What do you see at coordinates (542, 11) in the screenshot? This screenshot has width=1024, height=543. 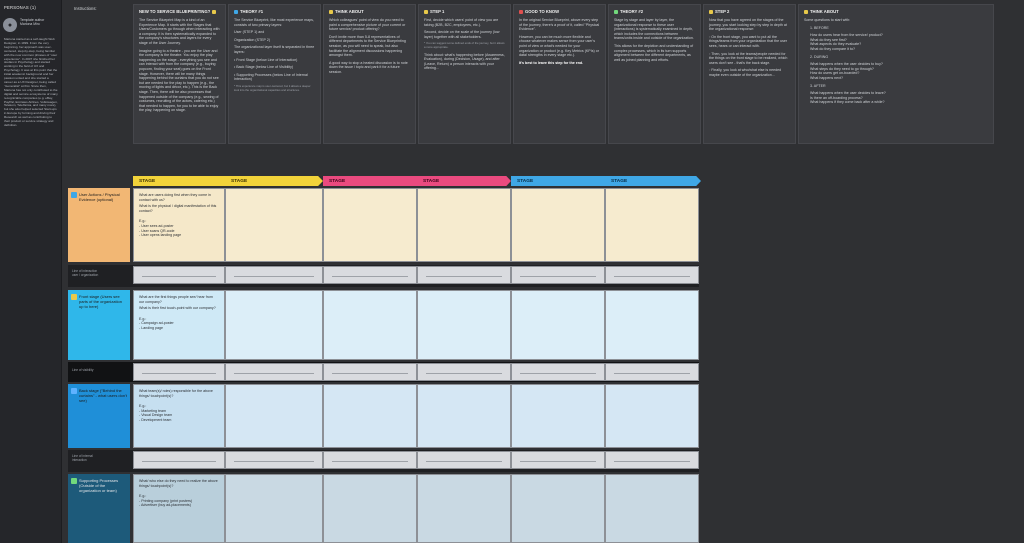 I see `card-title: GOOD TO KNOW` at bounding box center [542, 11].